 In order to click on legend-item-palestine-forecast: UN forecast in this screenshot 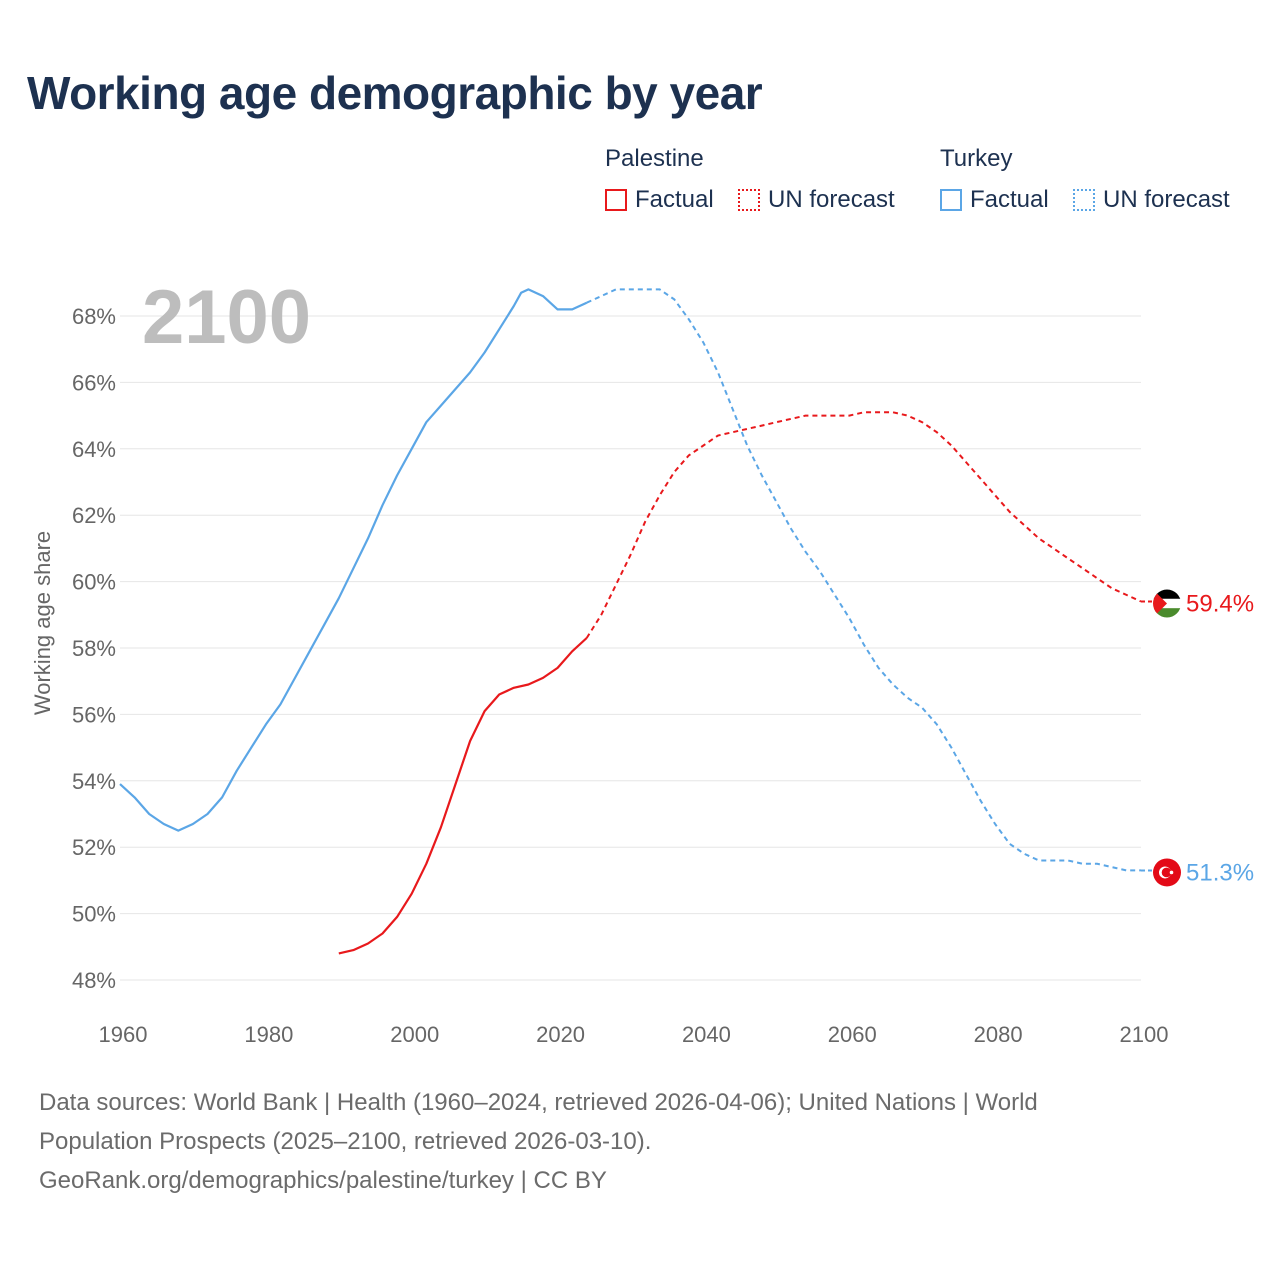, I will do `click(816, 200)`.